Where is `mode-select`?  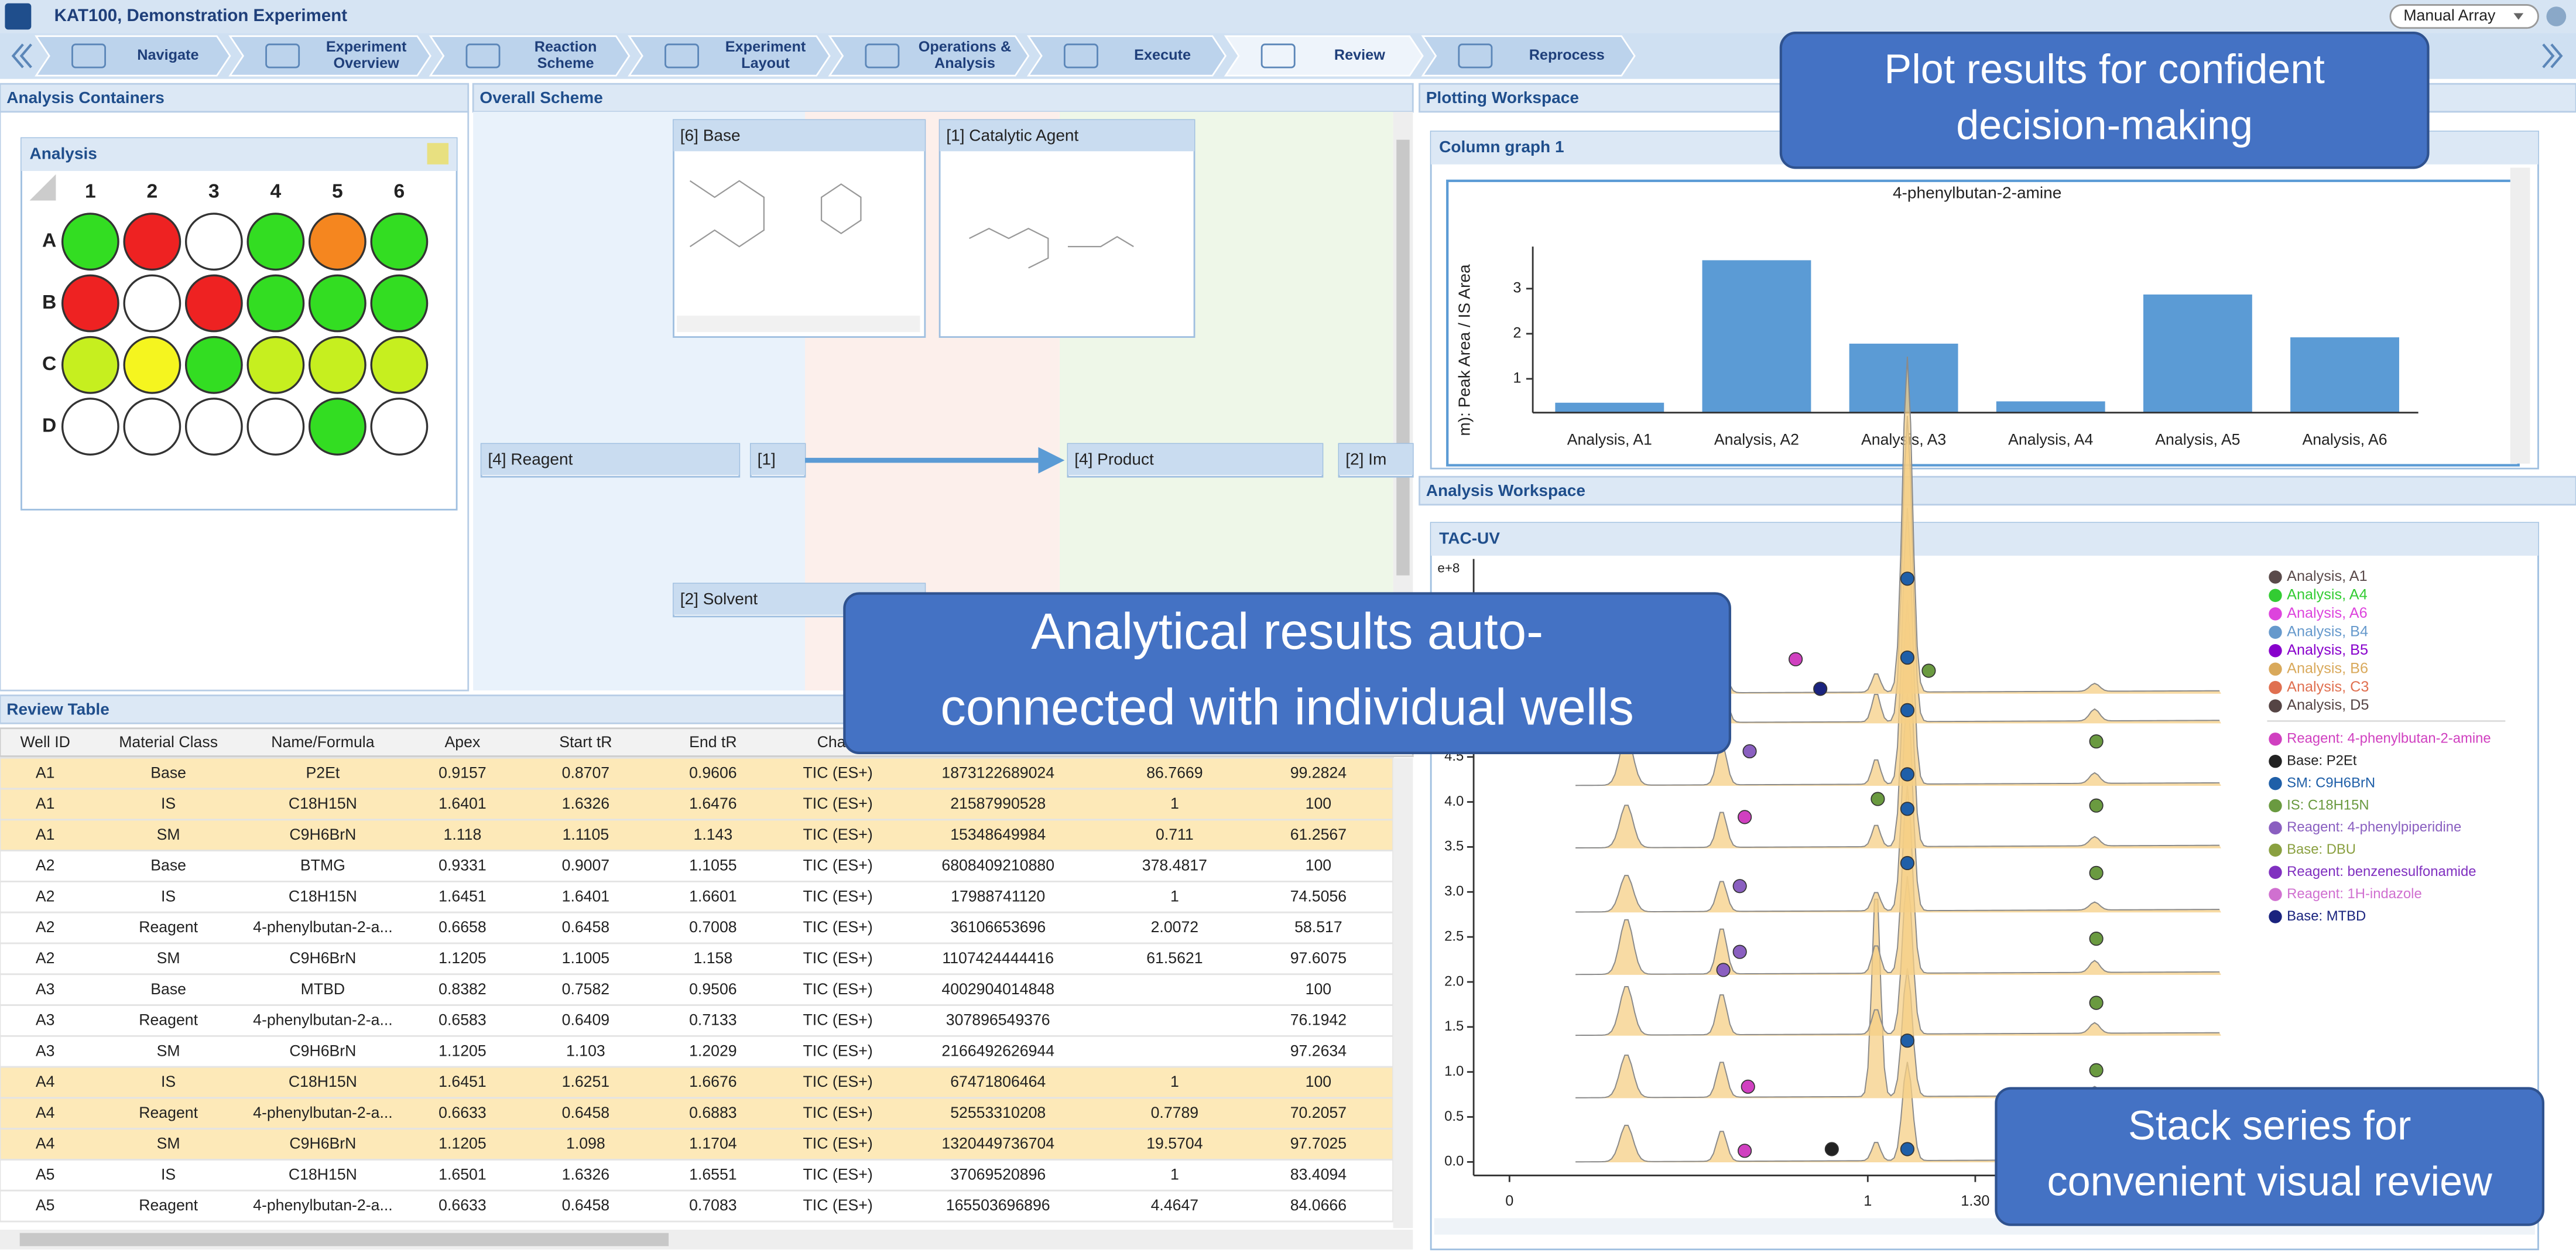 mode-select is located at coordinates (2464, 16).